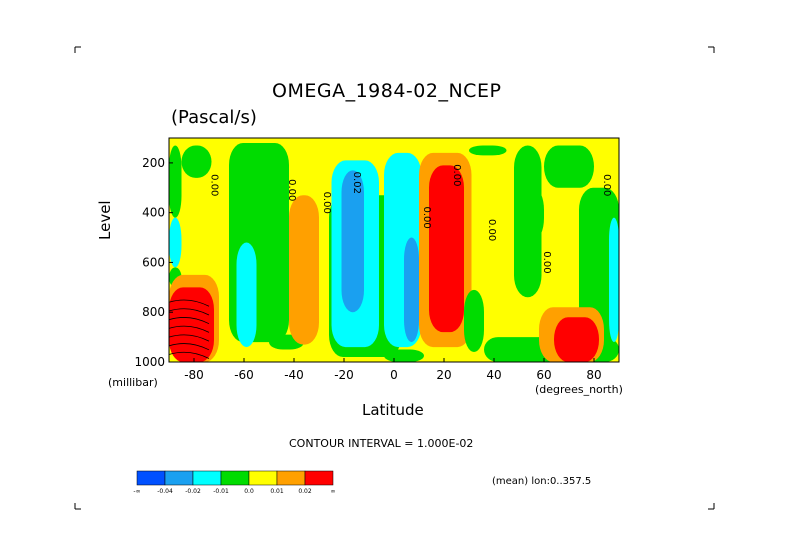 The width and height of the screenshot is (789, 558). Describe the element at coordinates (387, 91) in the screenshot. I see `chart-title: OMEGA_1984-02_NCEP` at that location.